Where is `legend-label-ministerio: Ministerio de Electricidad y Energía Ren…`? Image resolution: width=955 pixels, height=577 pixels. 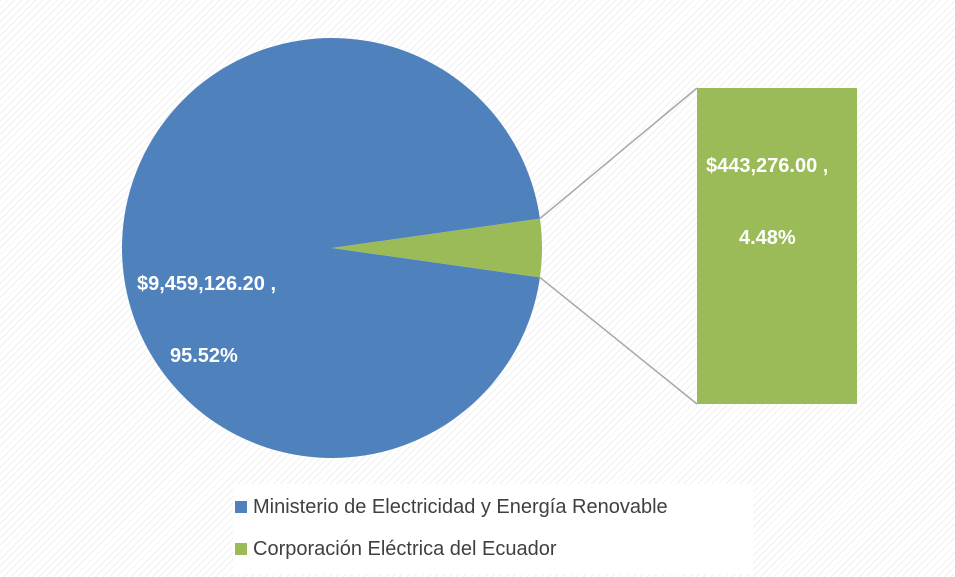
legend-label-ministerio: Ministerio de Electricidad y Energía Ren… is located at coordinates (460, 506).